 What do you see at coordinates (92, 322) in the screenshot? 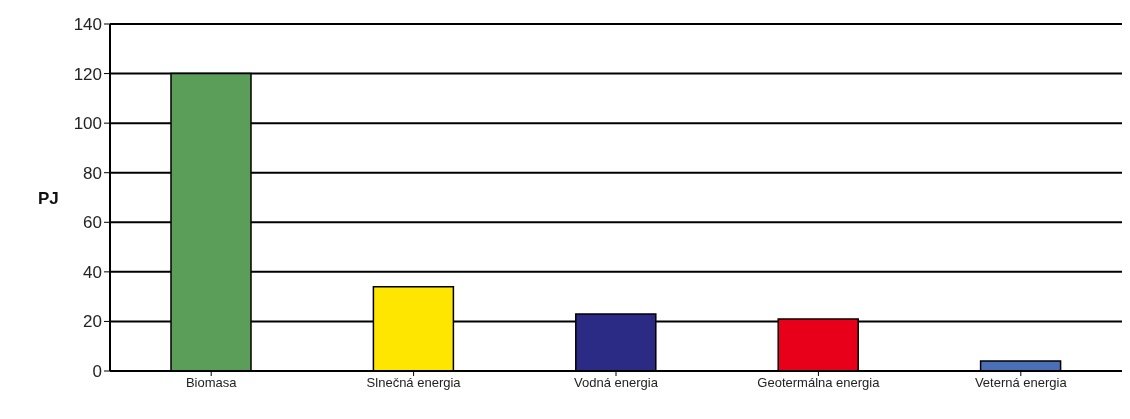
I see `y-tick-label: 20` at bounding box center [92, 322].